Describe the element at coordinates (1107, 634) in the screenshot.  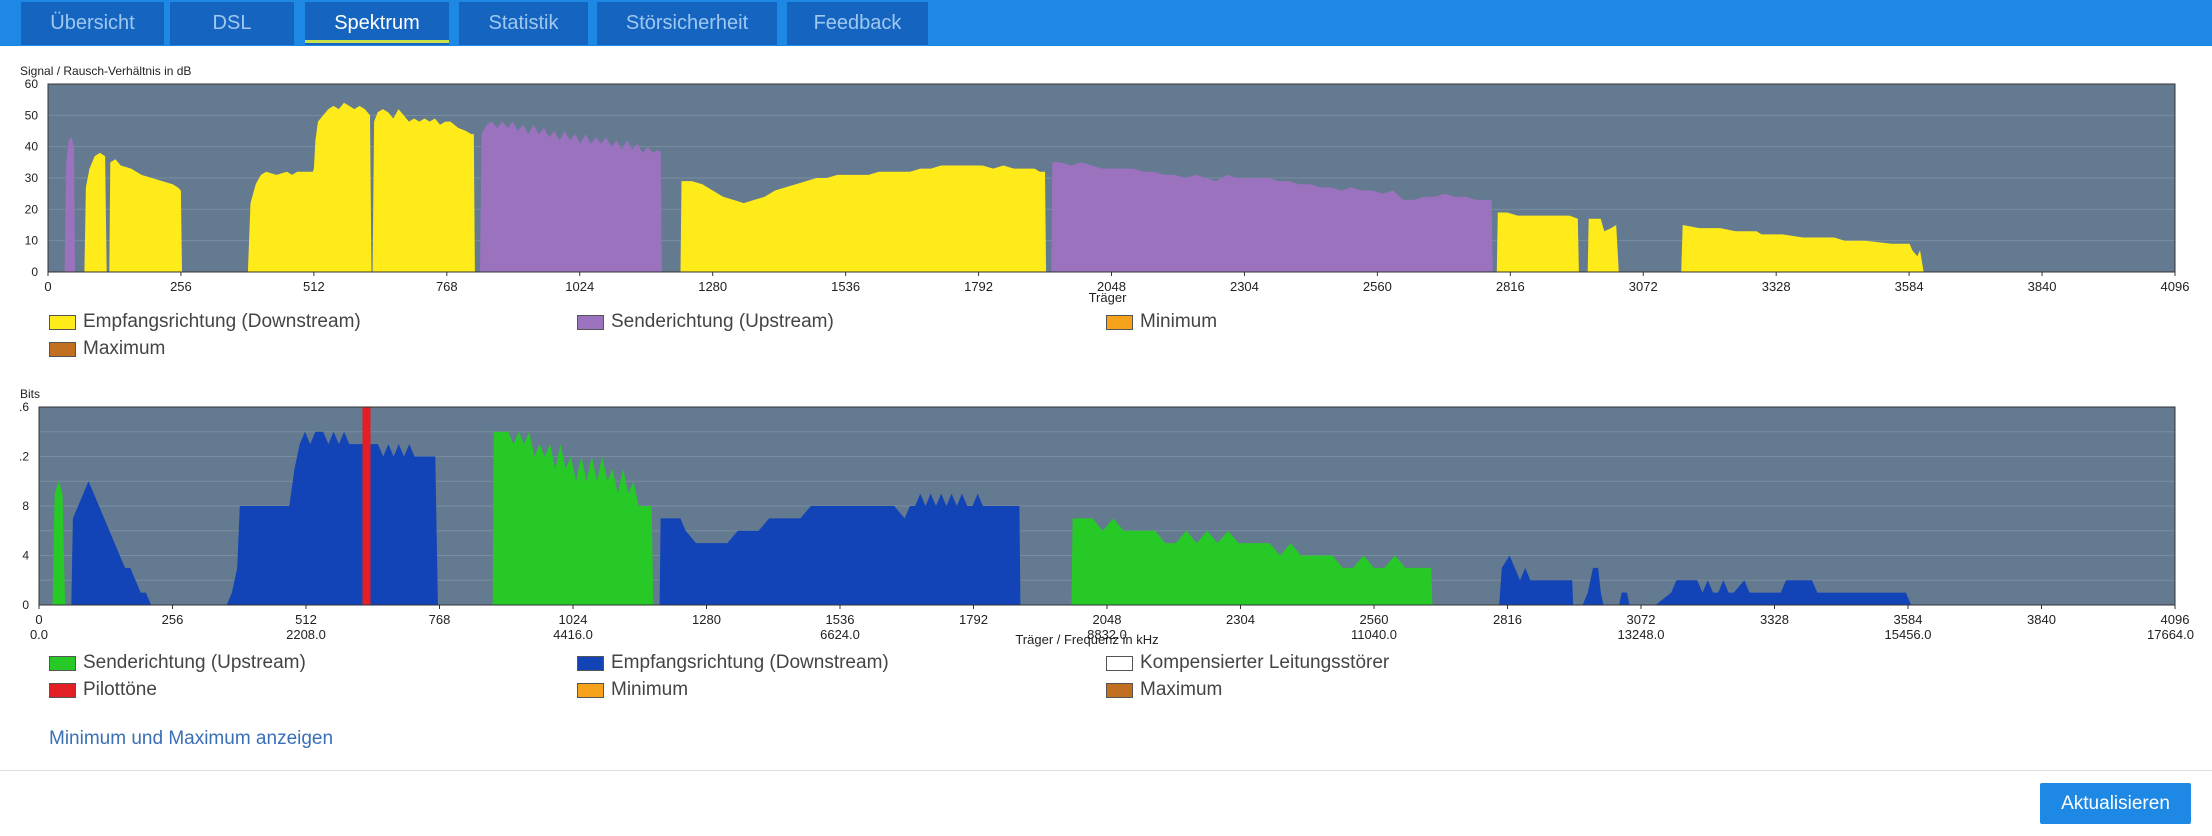
I see `frequency-label: 8832.0` at that location.